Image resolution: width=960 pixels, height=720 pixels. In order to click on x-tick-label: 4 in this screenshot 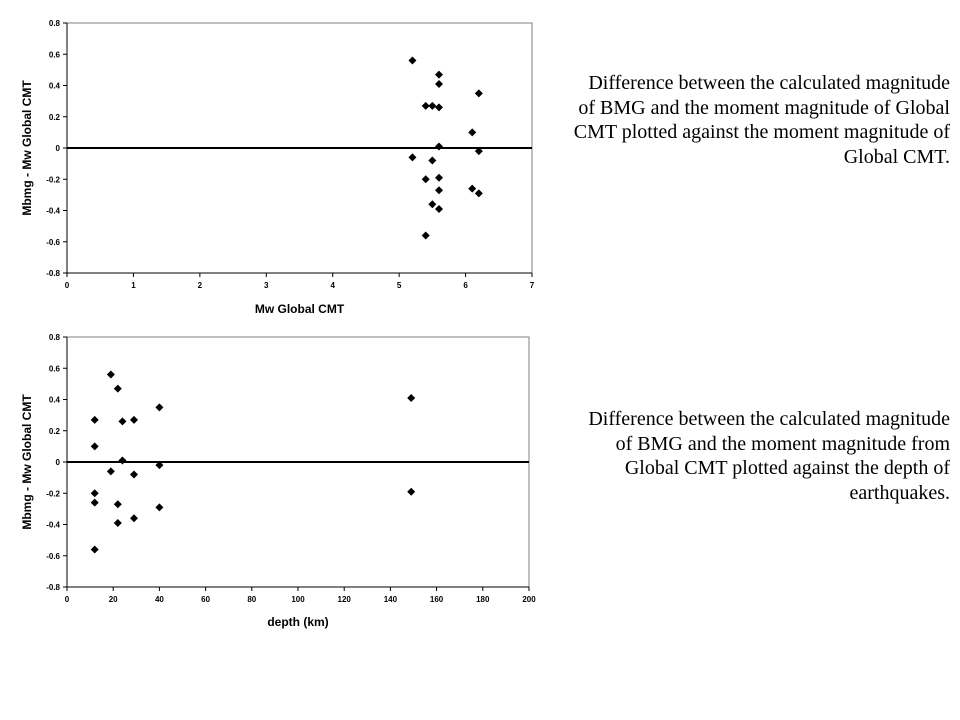, I will do `click(332, 285)`.